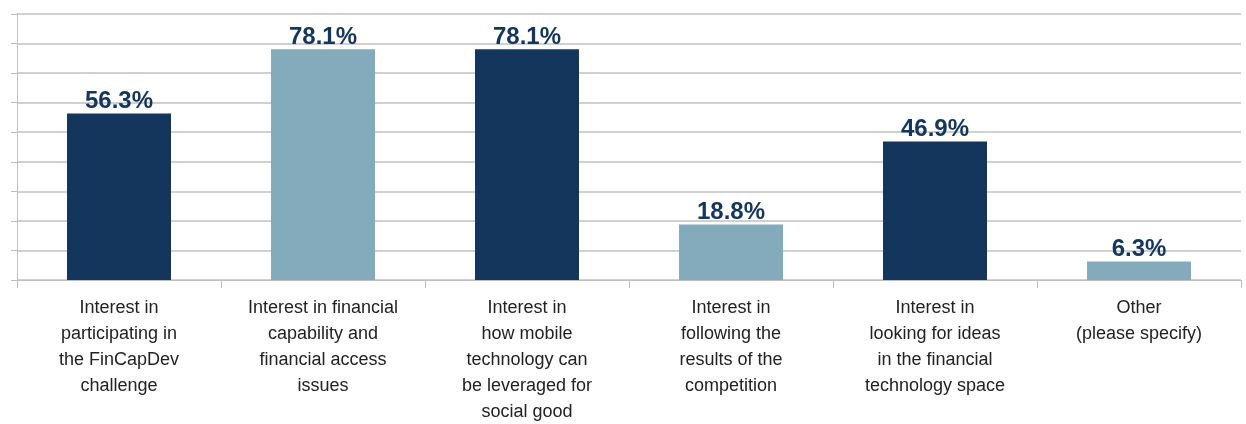 This screenshot has height=424, width=1246. Describe the element at coordinates (1139, 247) in the screenshot. I see `data-label: 6.3%` at that location.